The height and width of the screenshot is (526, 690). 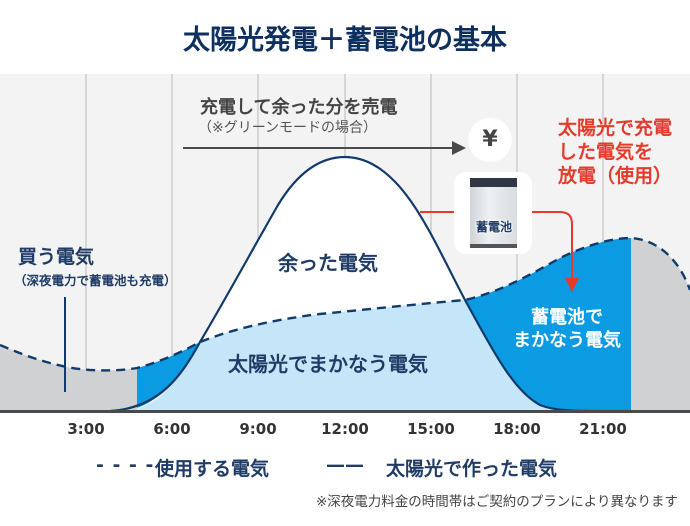 What do you see at coordinates (345, 465) in the screenshot?
I see `legend-solid-marker: ——` at bounding box center [345, 465].